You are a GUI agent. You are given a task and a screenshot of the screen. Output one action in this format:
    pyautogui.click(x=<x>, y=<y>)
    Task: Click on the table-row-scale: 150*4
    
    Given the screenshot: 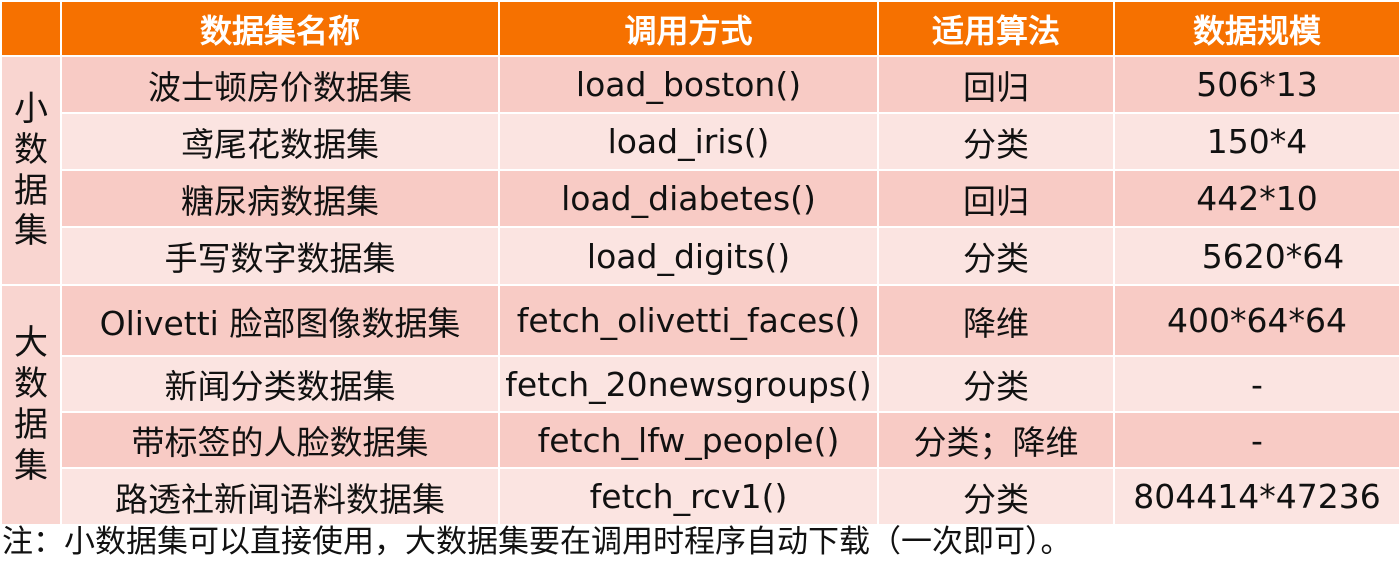 What is the action you would take?
    pyautogui.click(x=1257, y=141)
    